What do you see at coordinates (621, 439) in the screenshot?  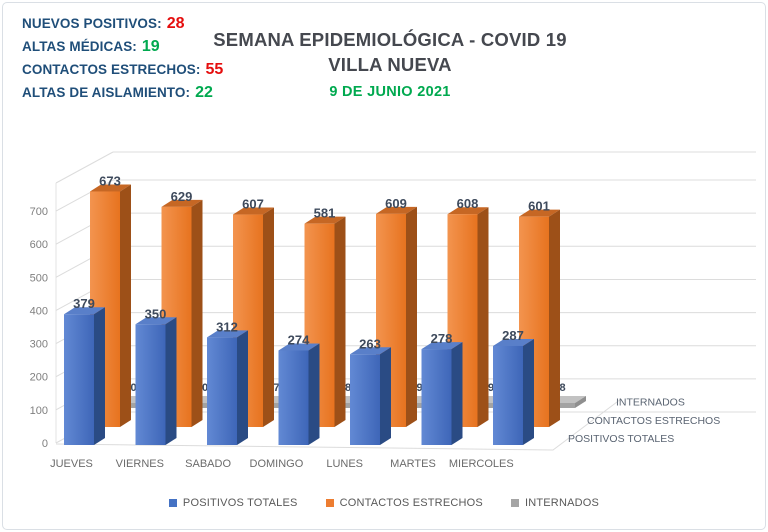 I see `depth-axis-label: POSITIVOS TOTALES` at bounding box center [621, 439].